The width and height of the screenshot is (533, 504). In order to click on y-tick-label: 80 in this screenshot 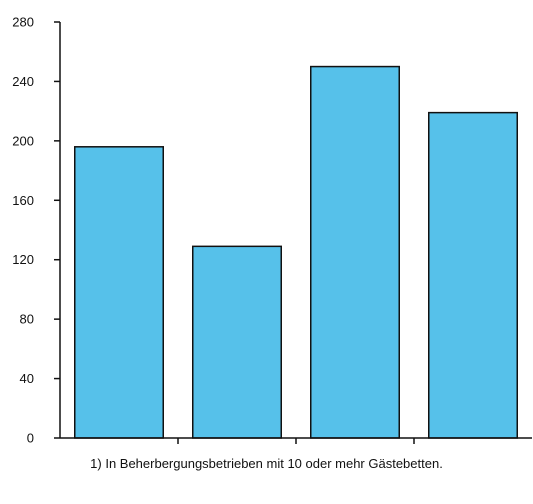, I will do `click(27, 319)`.